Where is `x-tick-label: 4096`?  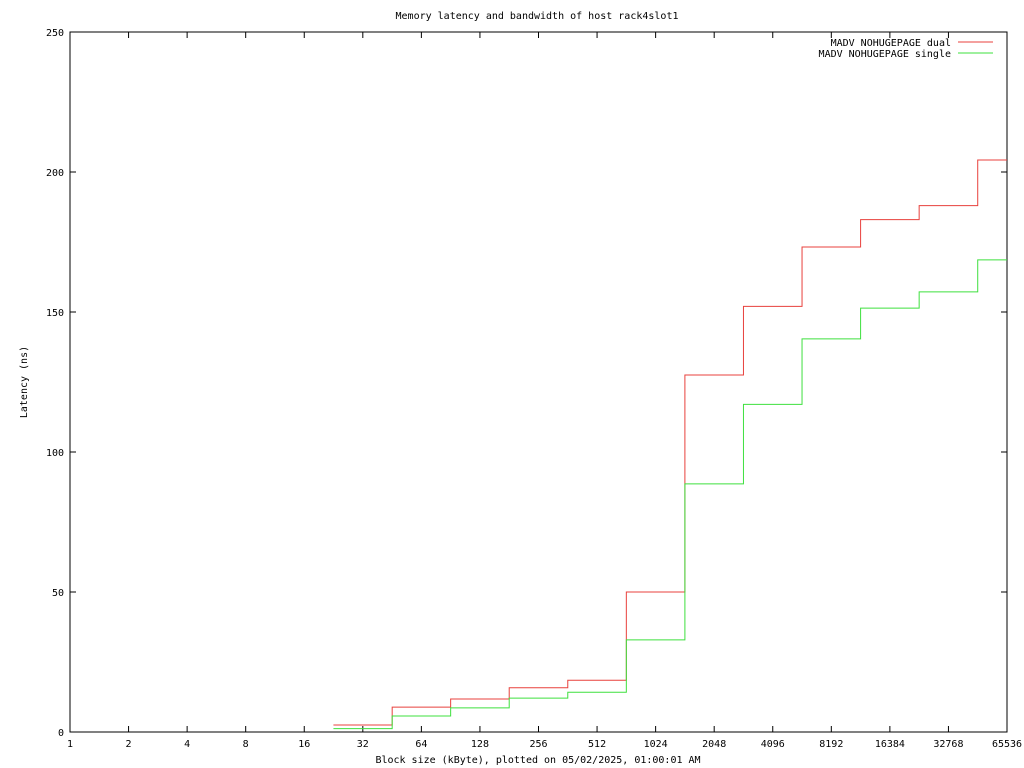 x-tick-label: 4096 is located at coordinates (773, 744).